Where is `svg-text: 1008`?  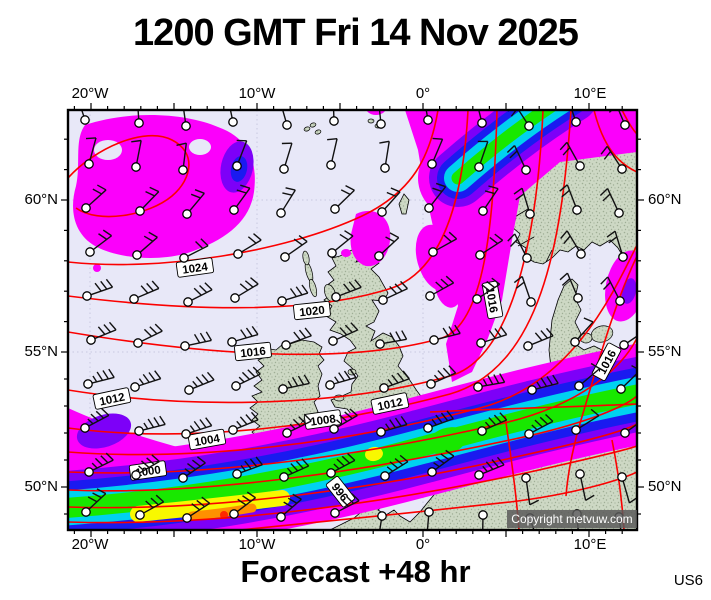
svg-text: 1008 is located at coordinates (324, 421).